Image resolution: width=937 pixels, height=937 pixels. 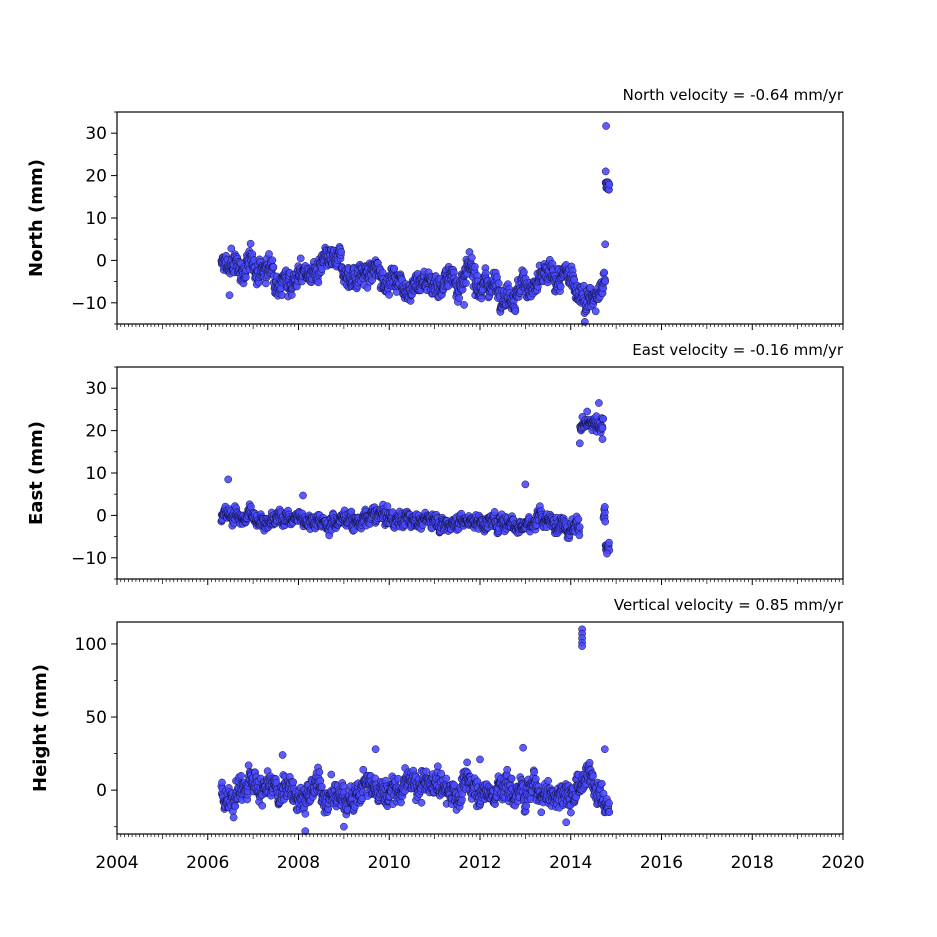 I want to click on east-y-tick-label: 0, so click(x=101, y=516).